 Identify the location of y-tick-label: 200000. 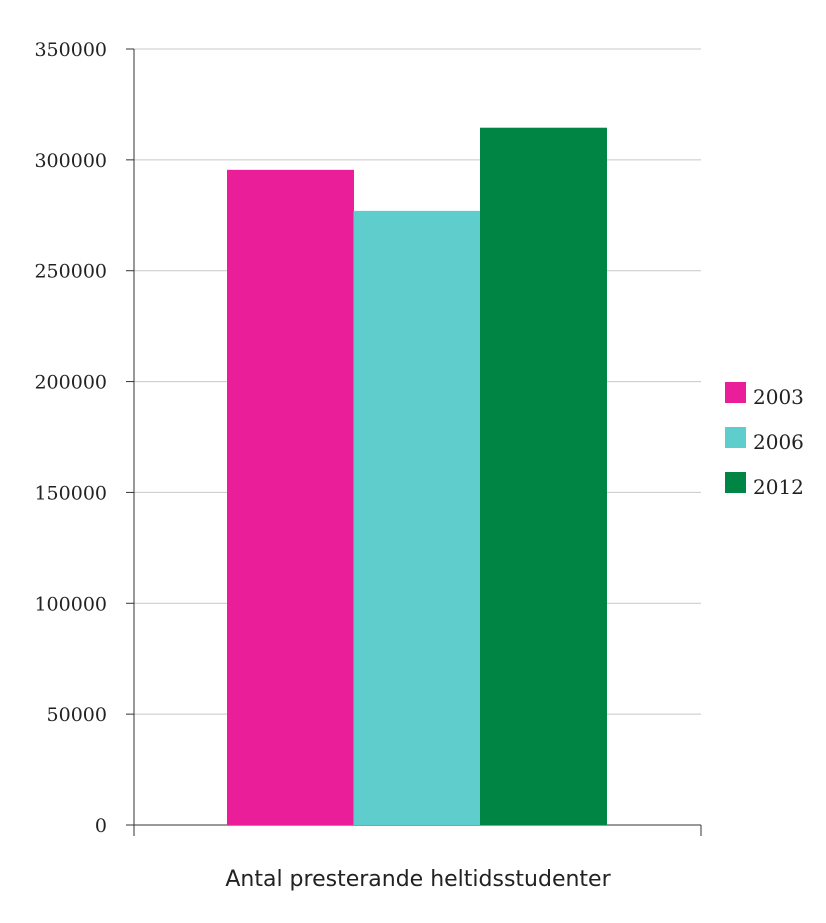
(70, 383).